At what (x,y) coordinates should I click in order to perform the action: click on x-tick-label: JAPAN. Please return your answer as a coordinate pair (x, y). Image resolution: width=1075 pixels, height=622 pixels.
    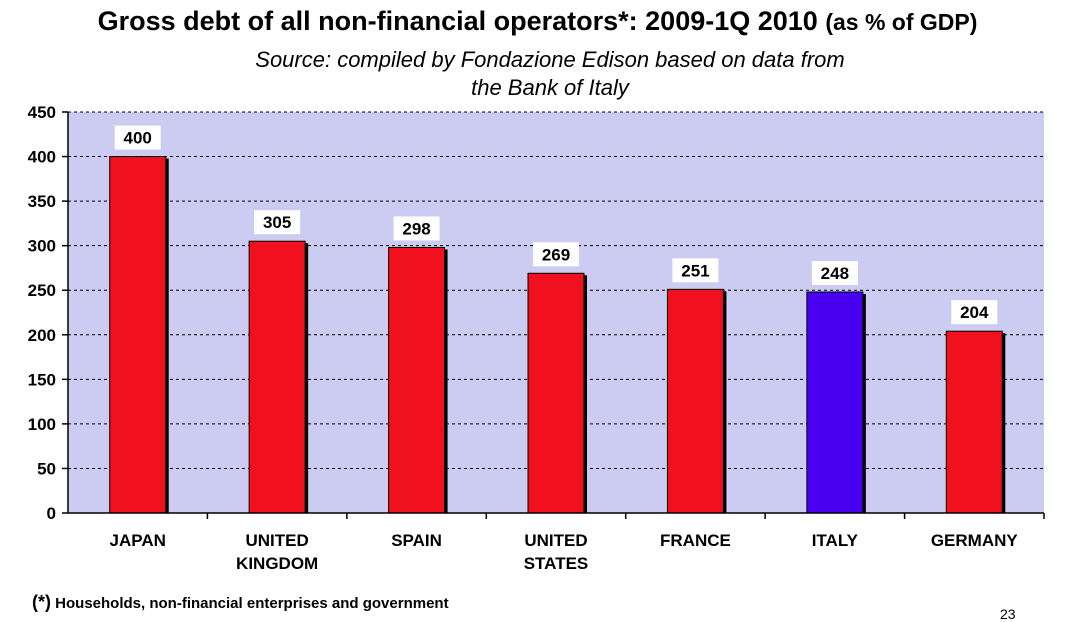
    Looking at the image, I should click on (138, 540).